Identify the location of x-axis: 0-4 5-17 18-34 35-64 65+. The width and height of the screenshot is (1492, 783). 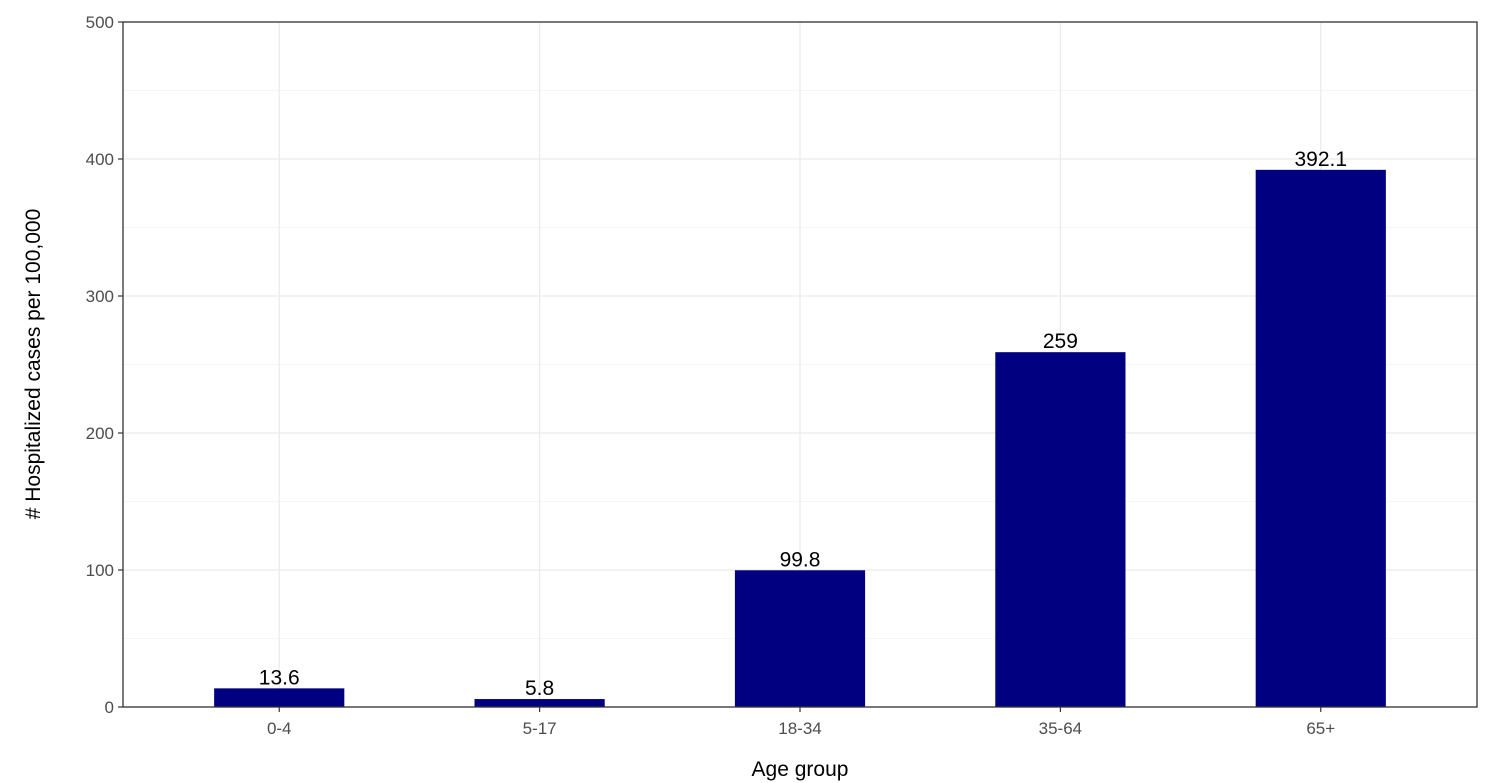
(801, 722).